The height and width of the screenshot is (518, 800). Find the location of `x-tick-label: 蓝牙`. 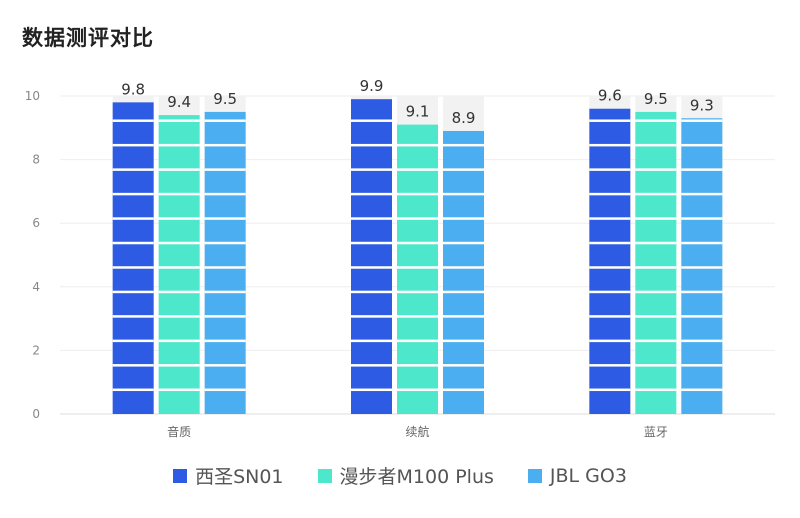

x-tick-label: 蓝牙 is located at coordinates (656, 432).